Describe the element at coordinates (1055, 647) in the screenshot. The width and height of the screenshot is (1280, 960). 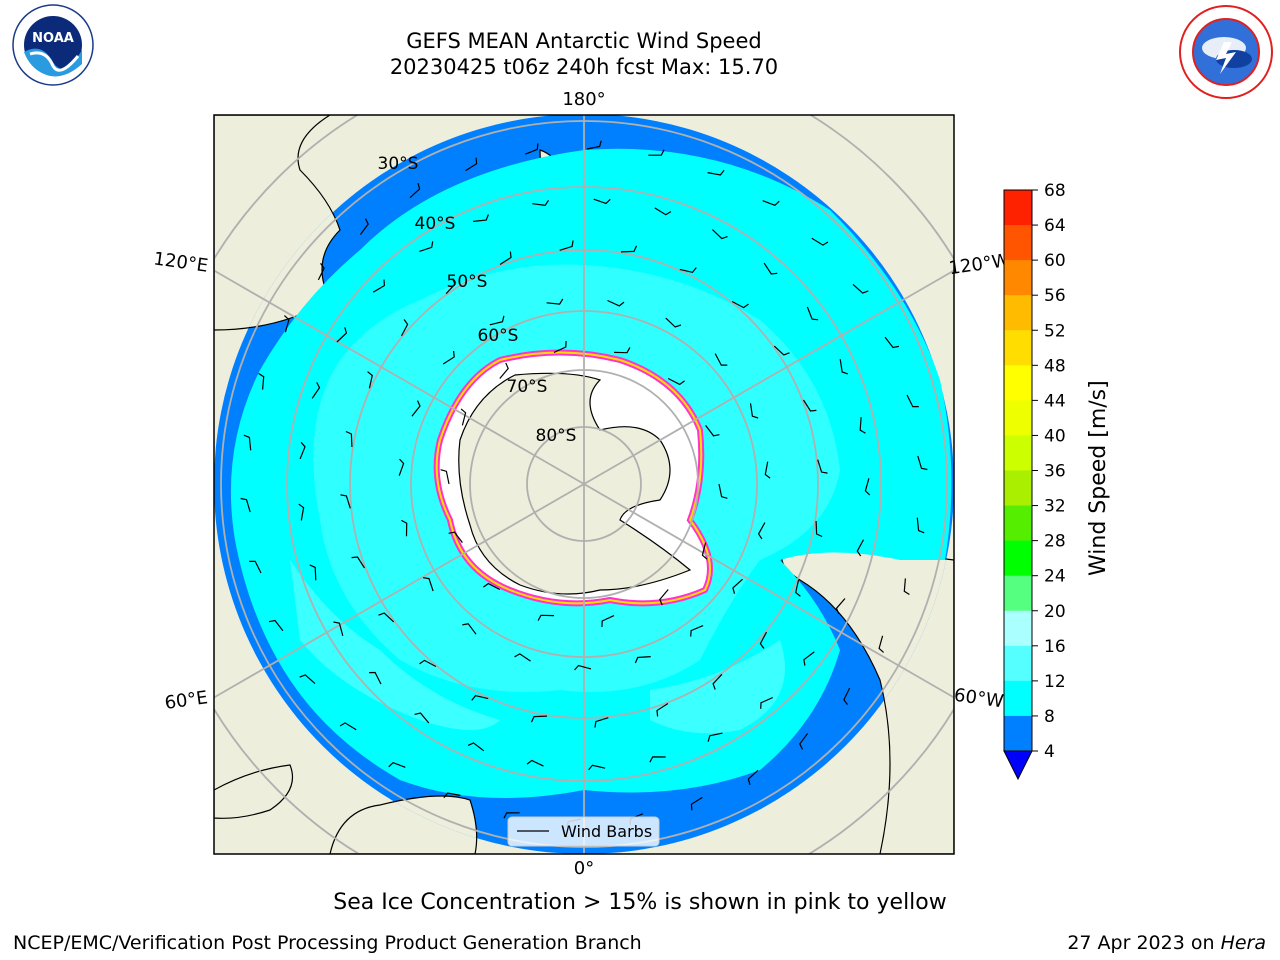
I see `colorbar-tick-label: 16` at that location.